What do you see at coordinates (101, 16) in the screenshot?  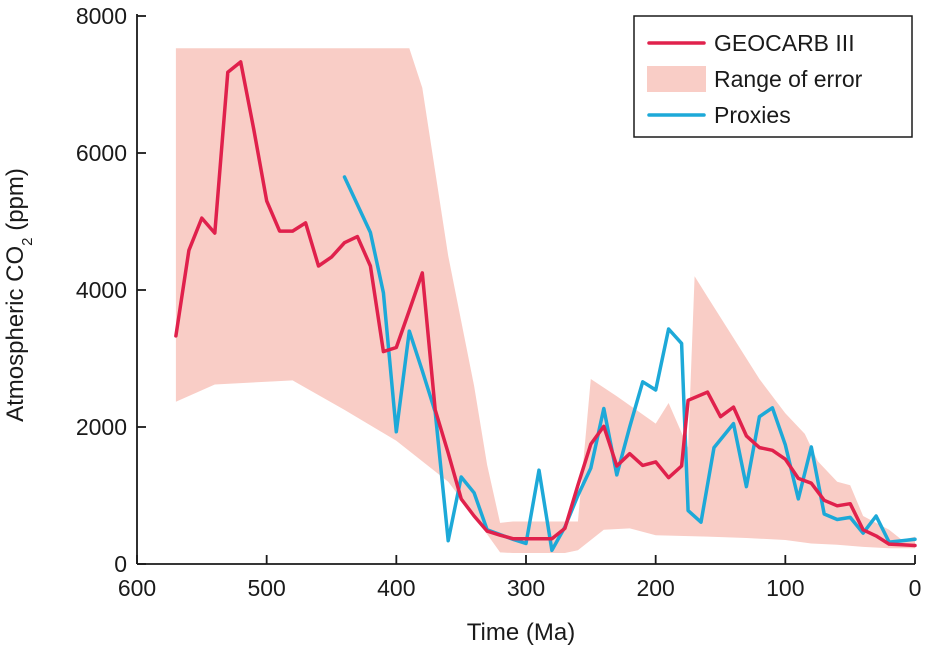 I see `y-tick-label: 8000` at bounding box center [101, 16].